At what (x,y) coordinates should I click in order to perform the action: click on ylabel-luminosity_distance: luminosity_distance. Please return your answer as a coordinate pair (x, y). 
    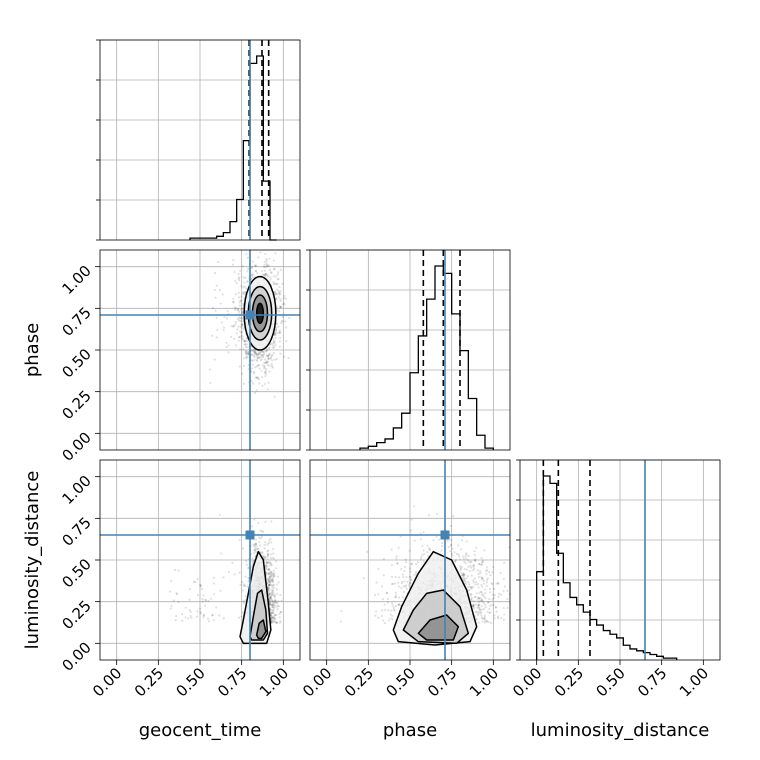
    Looking at the image, I should click on (32, 560).